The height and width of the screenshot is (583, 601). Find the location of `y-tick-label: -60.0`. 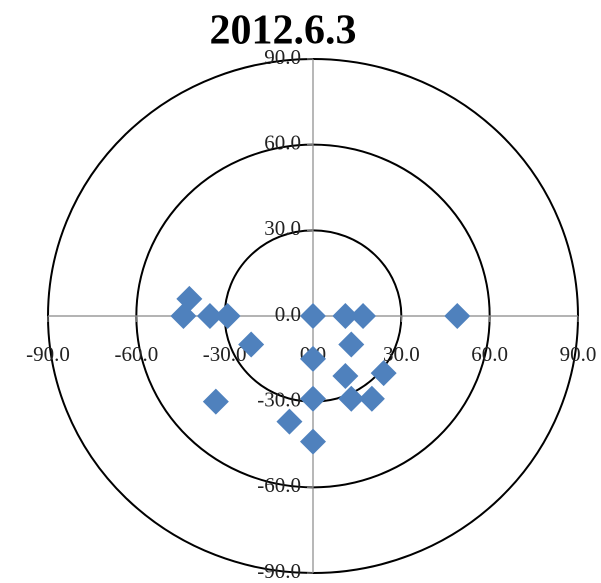

y-tick-label: -60.0 is located at coordinates (279, 485).